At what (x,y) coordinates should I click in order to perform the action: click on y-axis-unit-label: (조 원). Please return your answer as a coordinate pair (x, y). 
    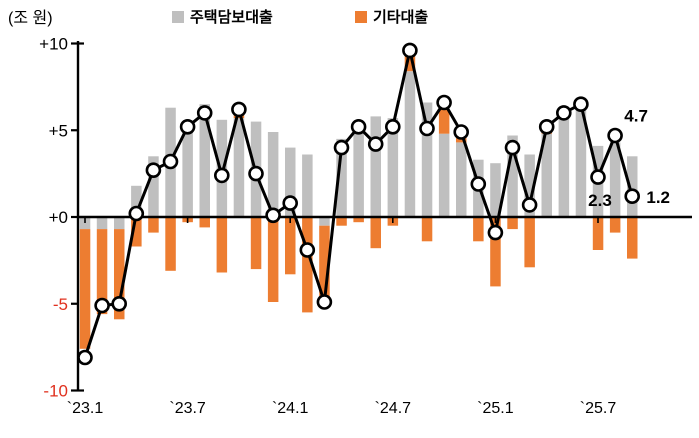
    Looking at the image, I should click on (30, 18).